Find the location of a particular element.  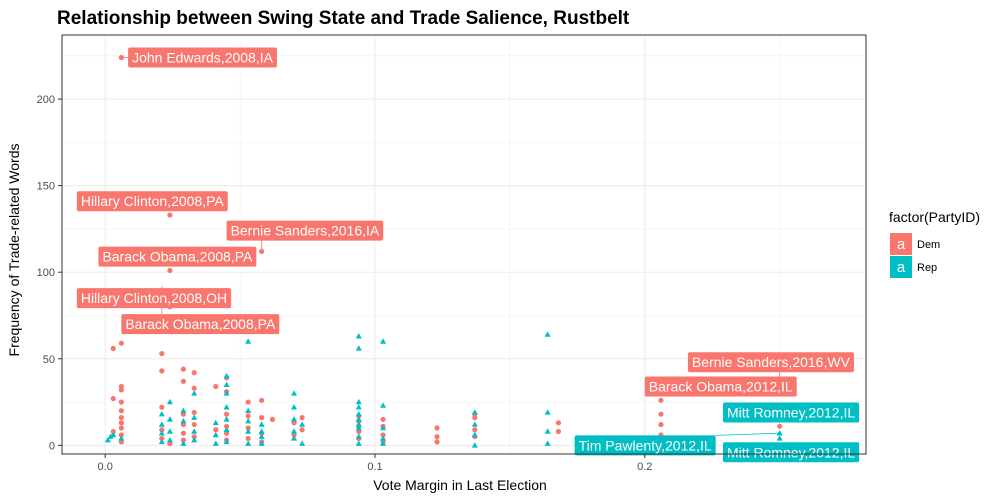

y-tick-label: 200 is located at coordinates (46, 100).